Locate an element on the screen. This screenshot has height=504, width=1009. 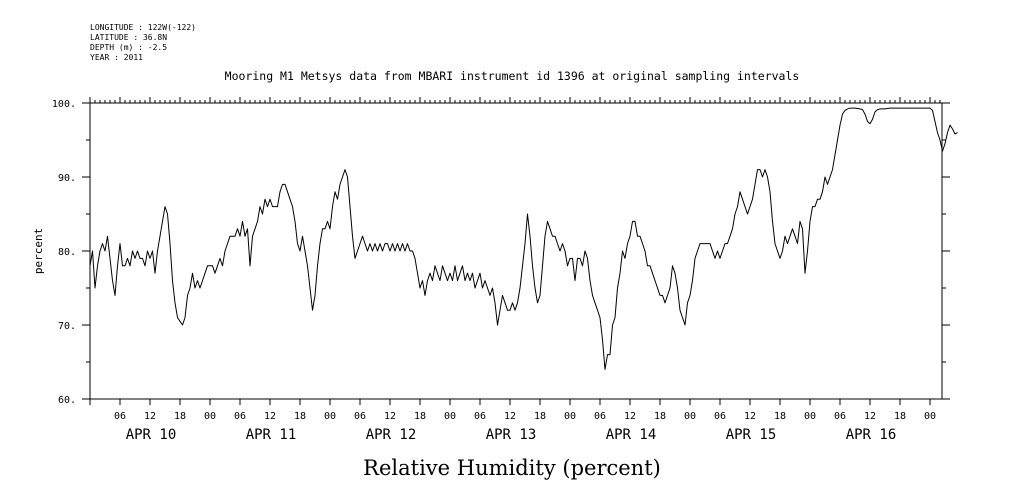
x-day-label: APR 16 is located at coordinates (871, 435).